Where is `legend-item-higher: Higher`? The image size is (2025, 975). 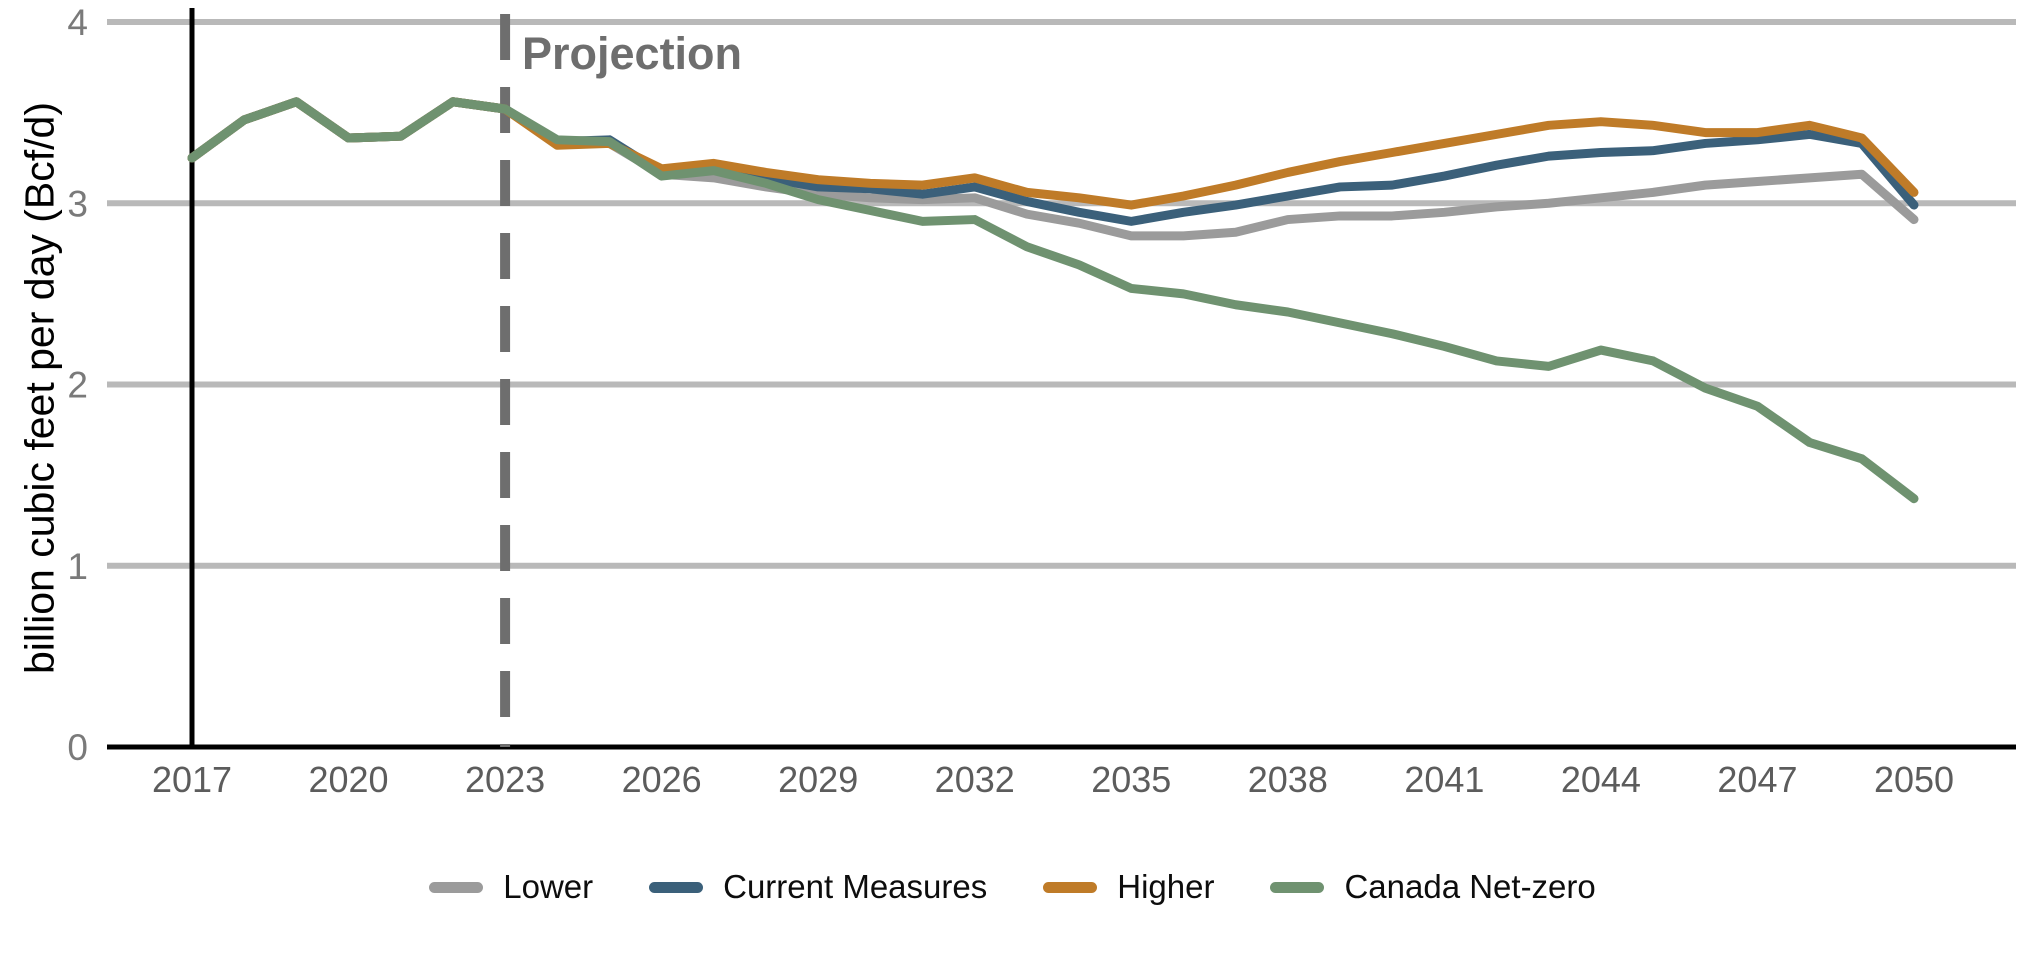
legend-item-higher: Higher is located at coordinates (1128, 887).